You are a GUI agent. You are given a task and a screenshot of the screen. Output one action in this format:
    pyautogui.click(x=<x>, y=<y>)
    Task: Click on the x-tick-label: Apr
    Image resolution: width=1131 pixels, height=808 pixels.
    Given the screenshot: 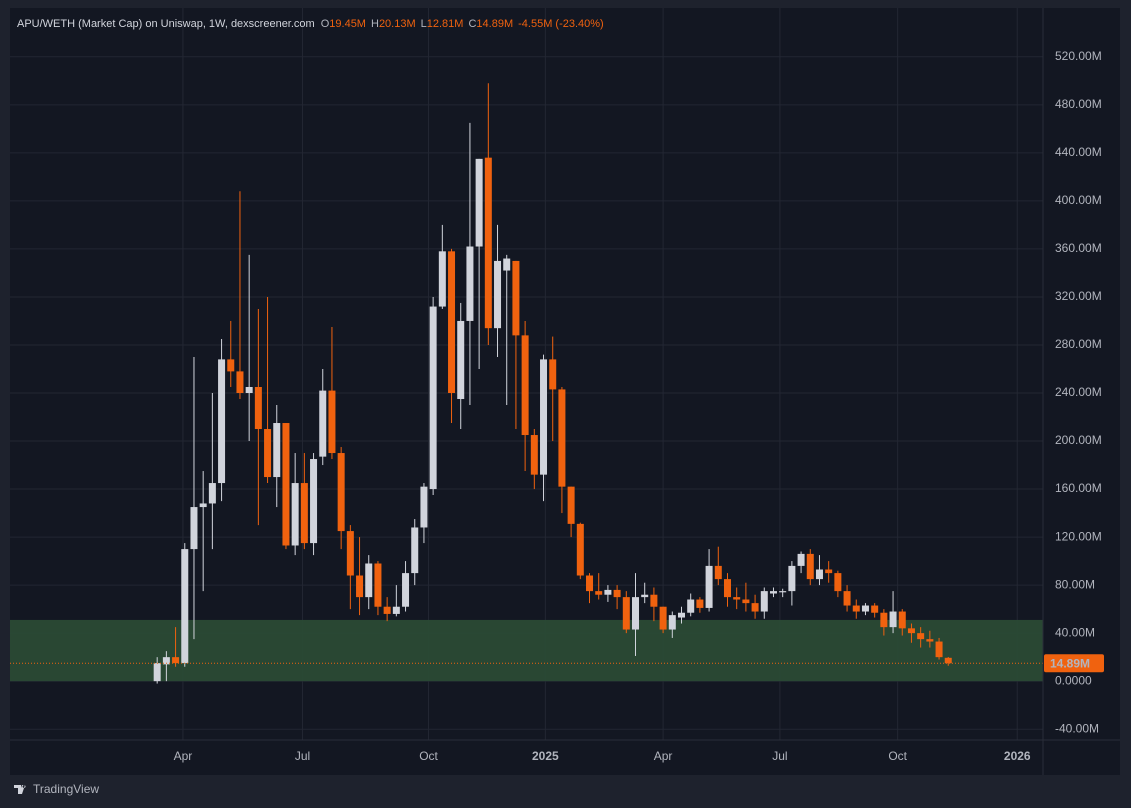 What is the action you would take?
    pyautogui.click(x=183, y=756)
    